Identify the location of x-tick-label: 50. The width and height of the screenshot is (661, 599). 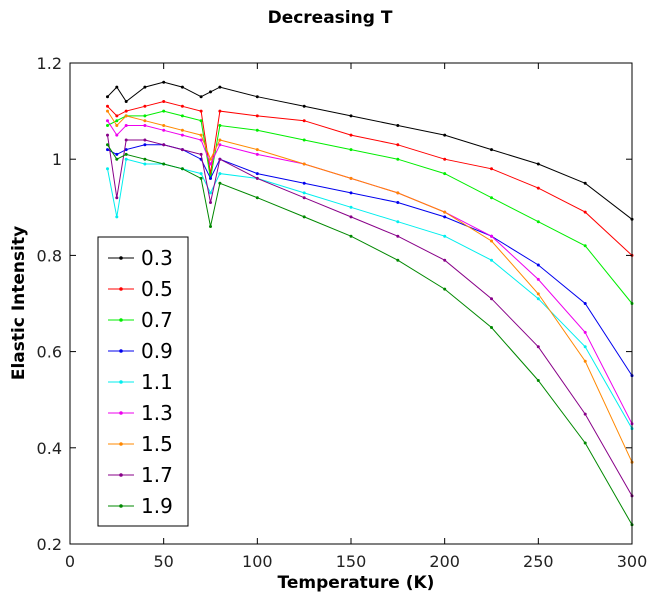
(163, 561).